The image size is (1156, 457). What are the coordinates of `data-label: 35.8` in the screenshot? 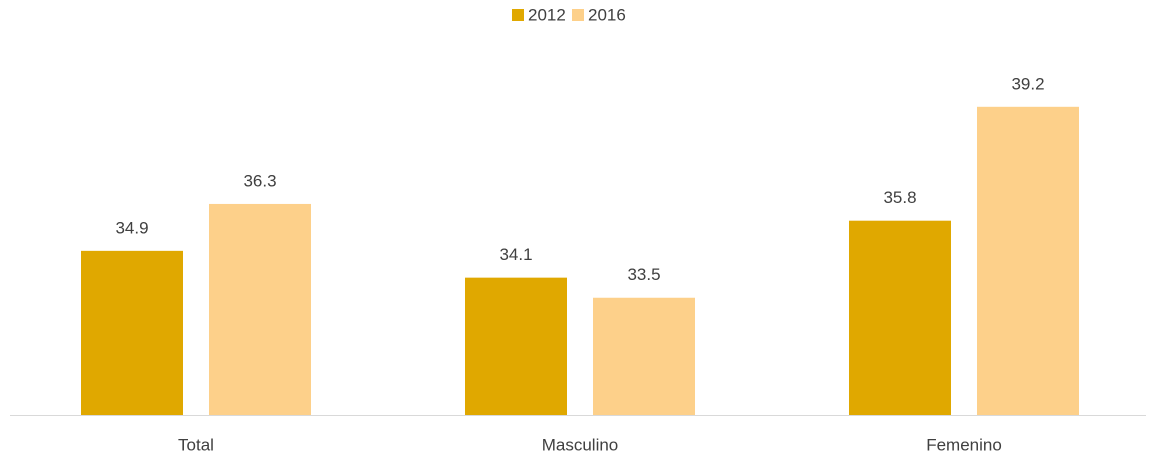 It's located at (899, 197).